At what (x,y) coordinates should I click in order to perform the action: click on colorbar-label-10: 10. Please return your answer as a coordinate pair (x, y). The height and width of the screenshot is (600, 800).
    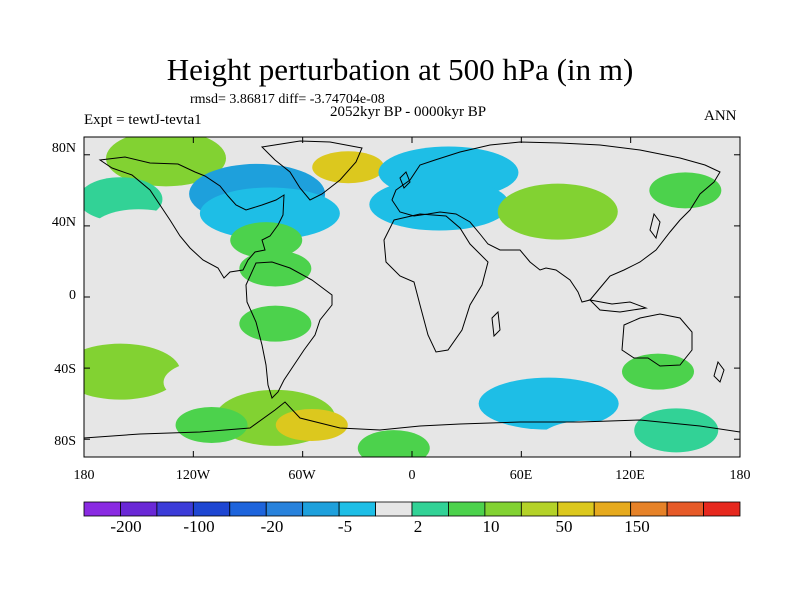
    Looking at the image, I should click on (491, 526).